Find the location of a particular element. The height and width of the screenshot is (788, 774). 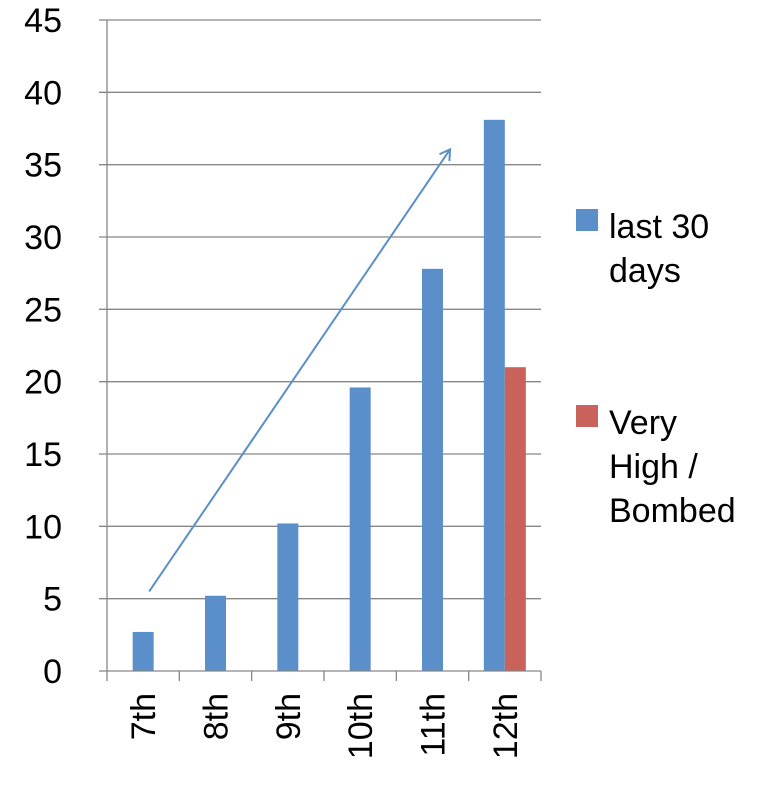

y-tick-label: 25 is located at coordinates (43, 310).